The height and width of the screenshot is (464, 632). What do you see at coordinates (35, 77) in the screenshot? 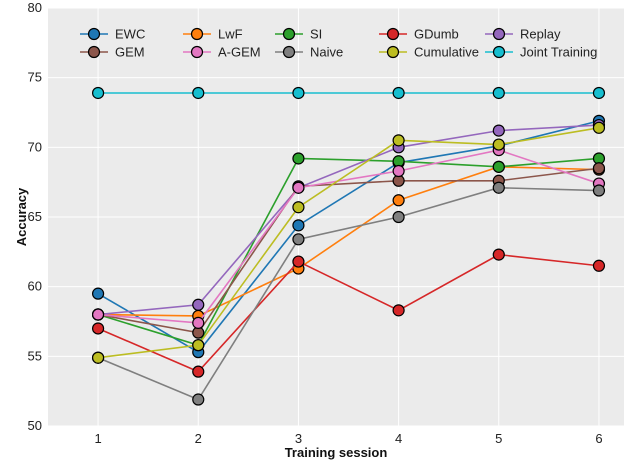
I see `y-tick-label: 75` at bounding box center [35, 77].